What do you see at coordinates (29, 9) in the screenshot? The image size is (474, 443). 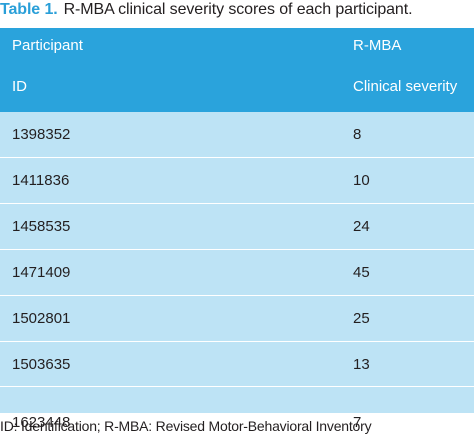 I see `table-label: Table 1.` at bounding box center [29, 9].